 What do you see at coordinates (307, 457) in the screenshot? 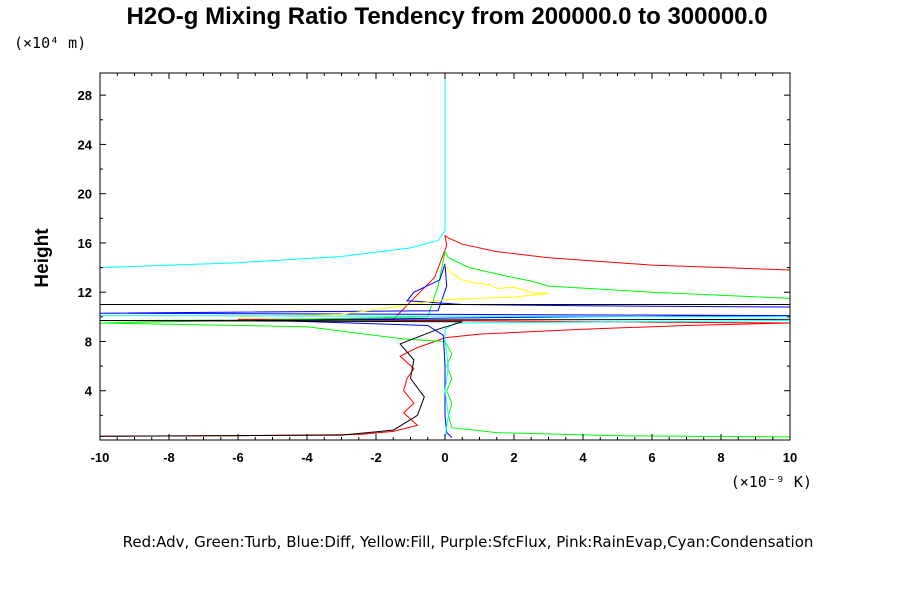
I see `x-tick-label: -4` at bounding box center [307, 457].